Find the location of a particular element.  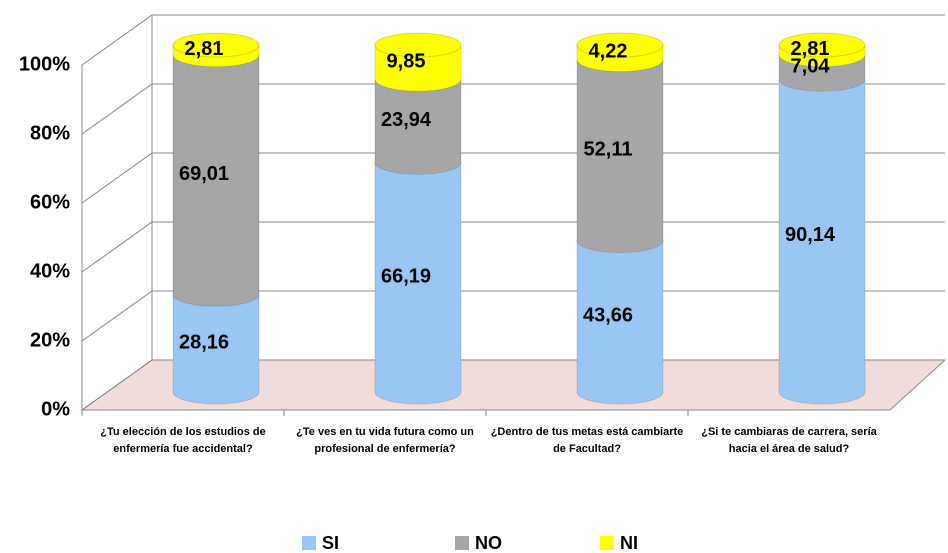

value-label: 7,04 is located at coordinates (811, 66).